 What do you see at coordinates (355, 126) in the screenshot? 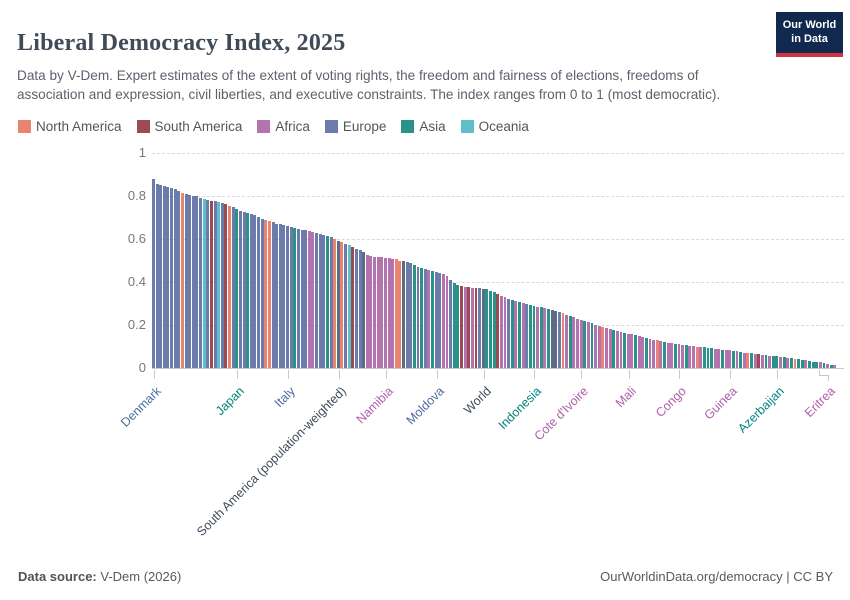
I see `legend-item-europe: Europe` at bounding box center [355, 126].